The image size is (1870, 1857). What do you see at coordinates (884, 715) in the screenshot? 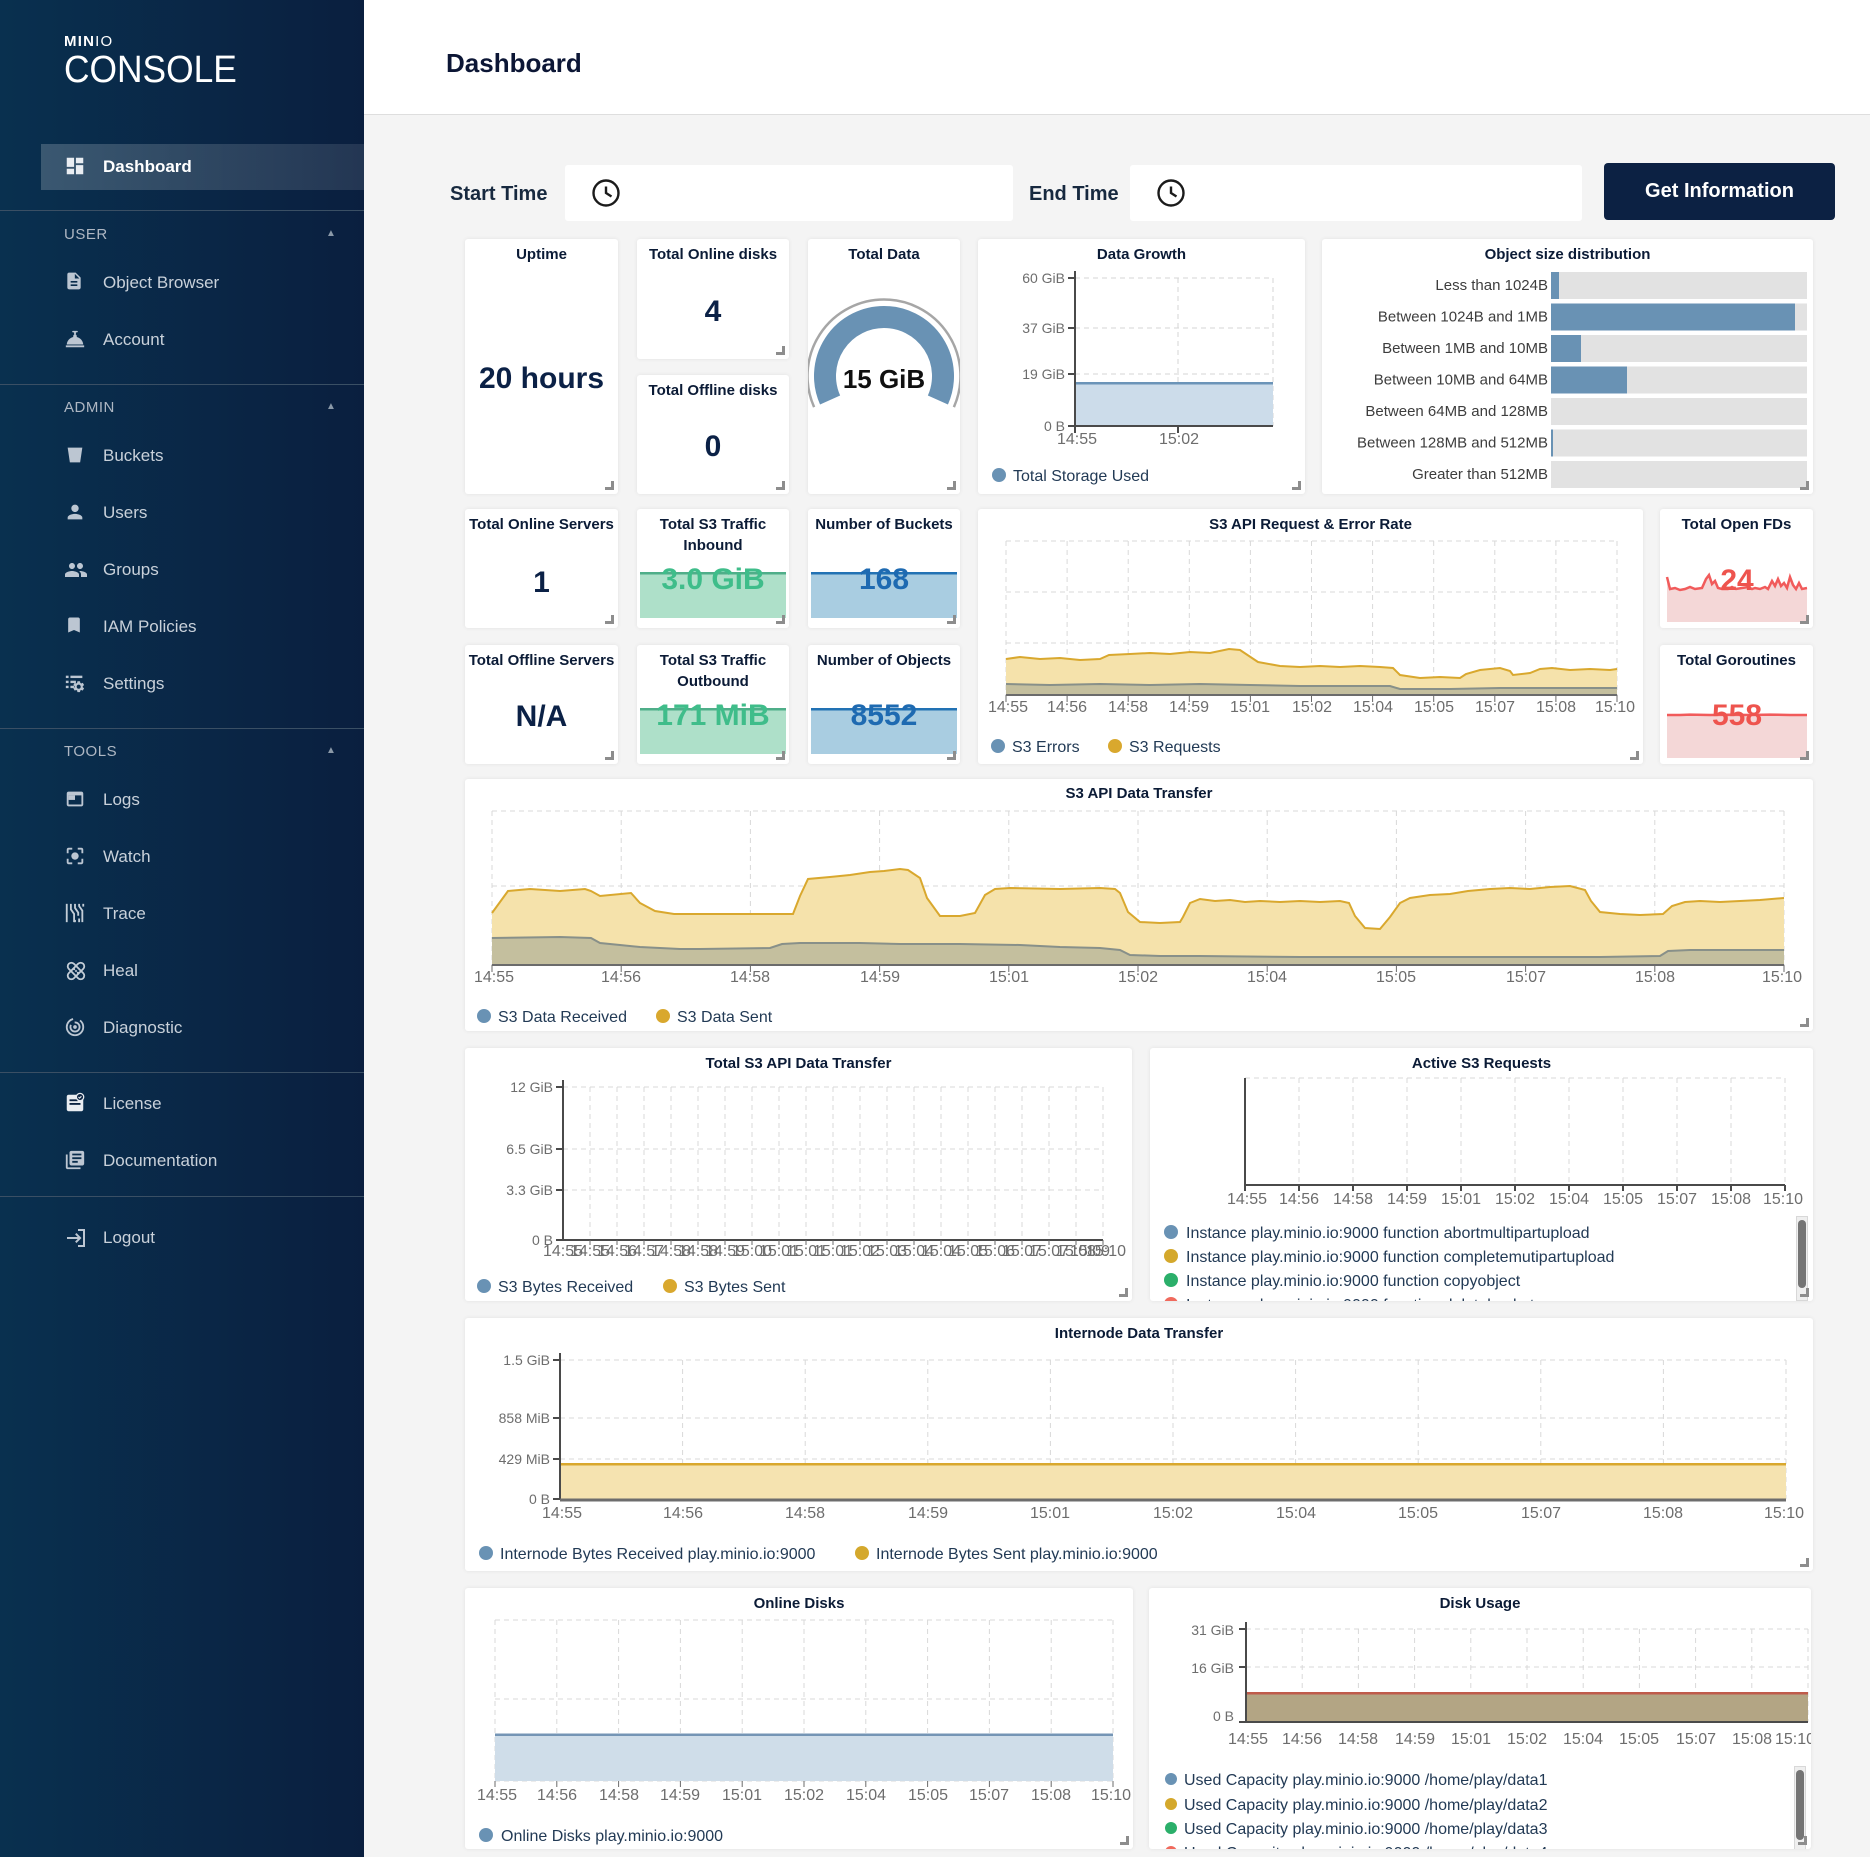
I see `svg-text: 8552` at bounding box center [884, 715].